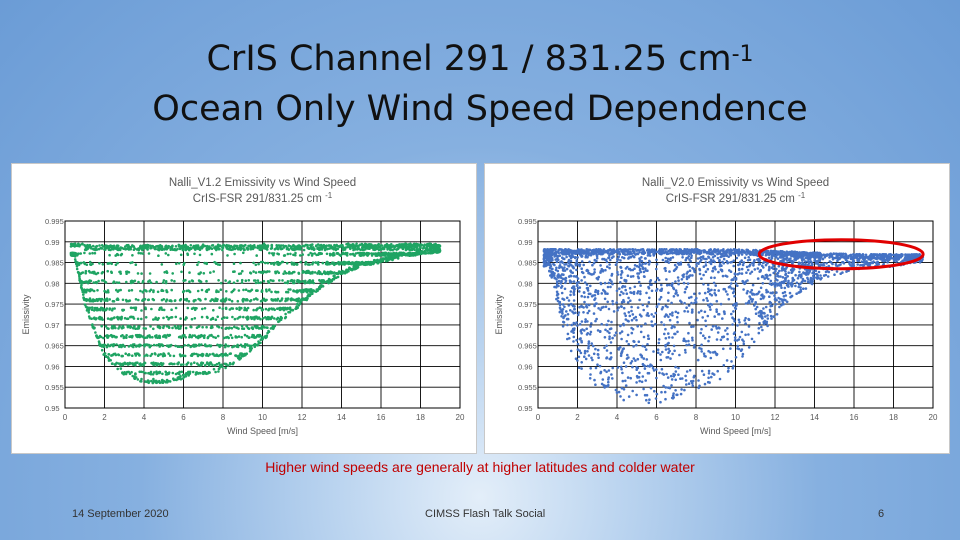 This screenshot has height=540, width=960. Describe the element at coordinates (54, 263) in the screenshot. I see `y-tick-label: 0.985` at that location.